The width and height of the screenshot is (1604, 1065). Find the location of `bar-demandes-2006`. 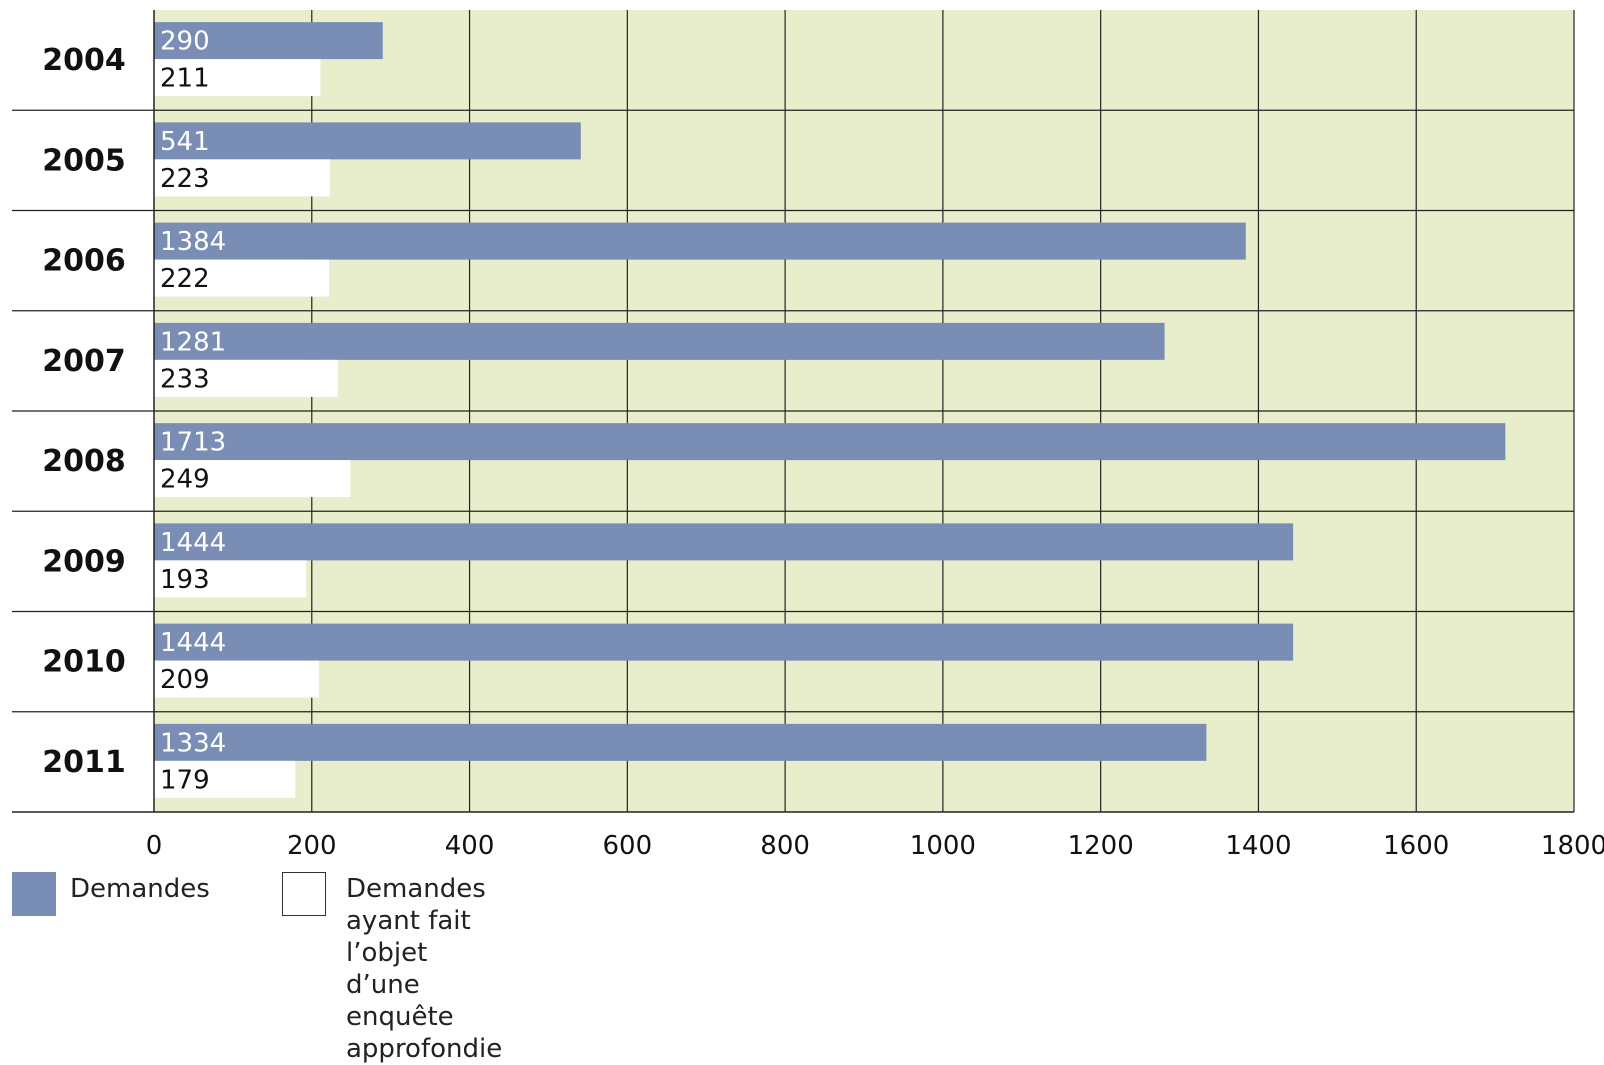

bar-demandes-2006 is located at coordinates (700, 241).